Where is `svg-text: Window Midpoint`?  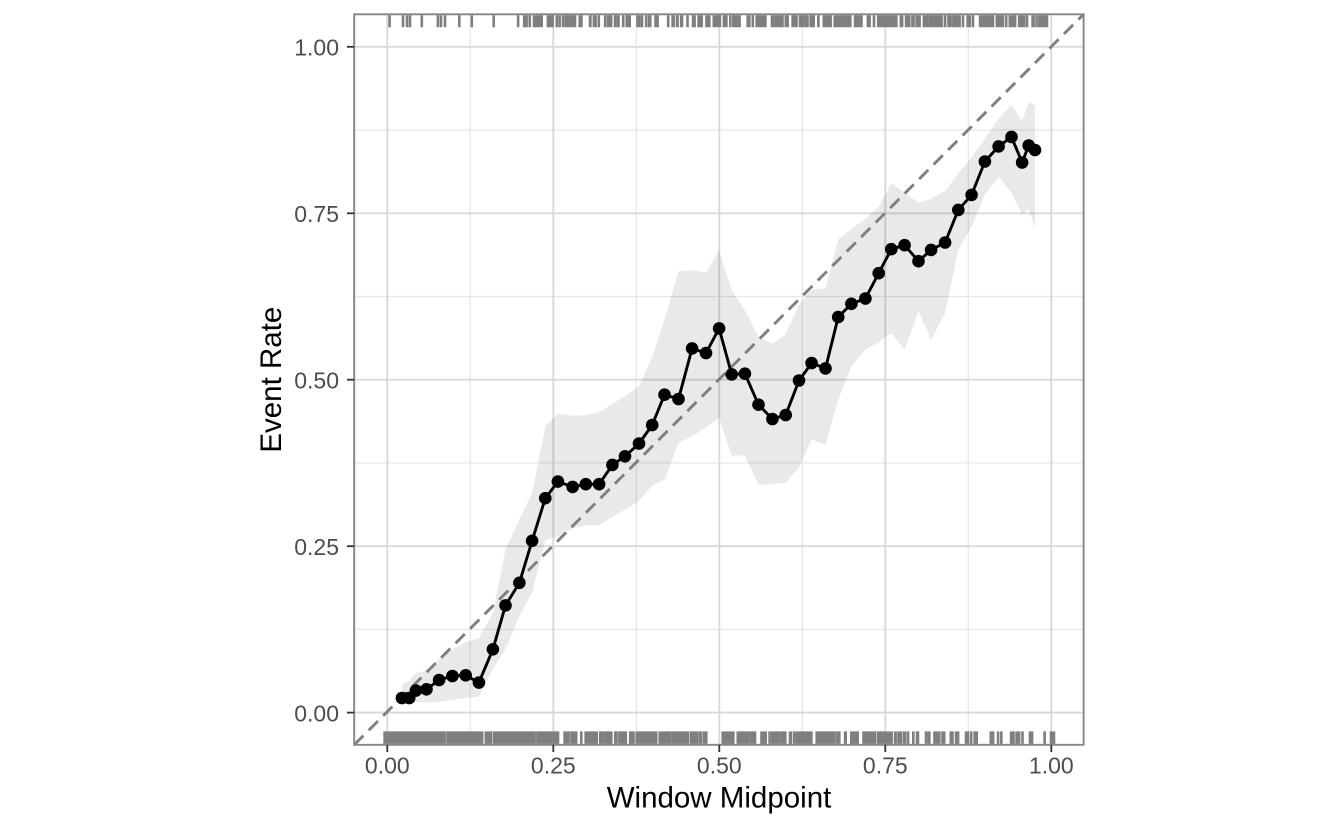 svg-text: Window Midpoint is located at coordinates (719, 798).